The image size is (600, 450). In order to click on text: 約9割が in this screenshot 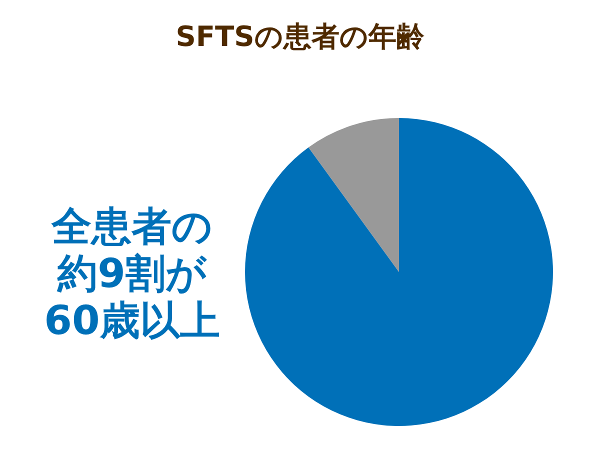, I will do `click(132, 274)`.